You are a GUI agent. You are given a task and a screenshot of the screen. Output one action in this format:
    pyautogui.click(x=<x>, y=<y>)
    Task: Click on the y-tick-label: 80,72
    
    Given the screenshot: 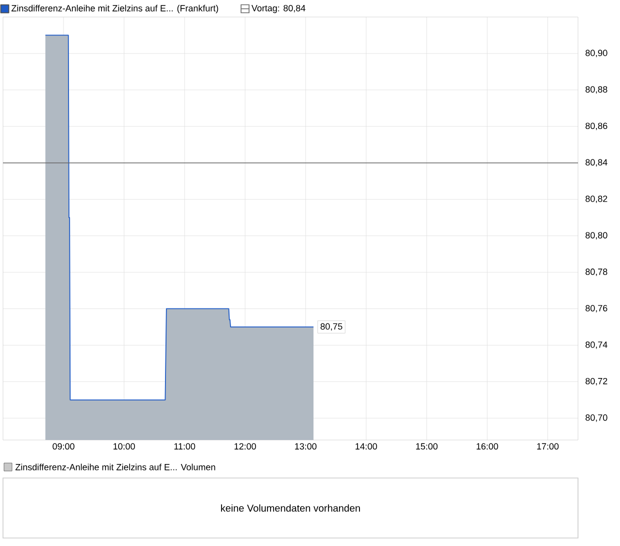 What is the action you would take?
    pyautogui.click(x=597, y=382)
    